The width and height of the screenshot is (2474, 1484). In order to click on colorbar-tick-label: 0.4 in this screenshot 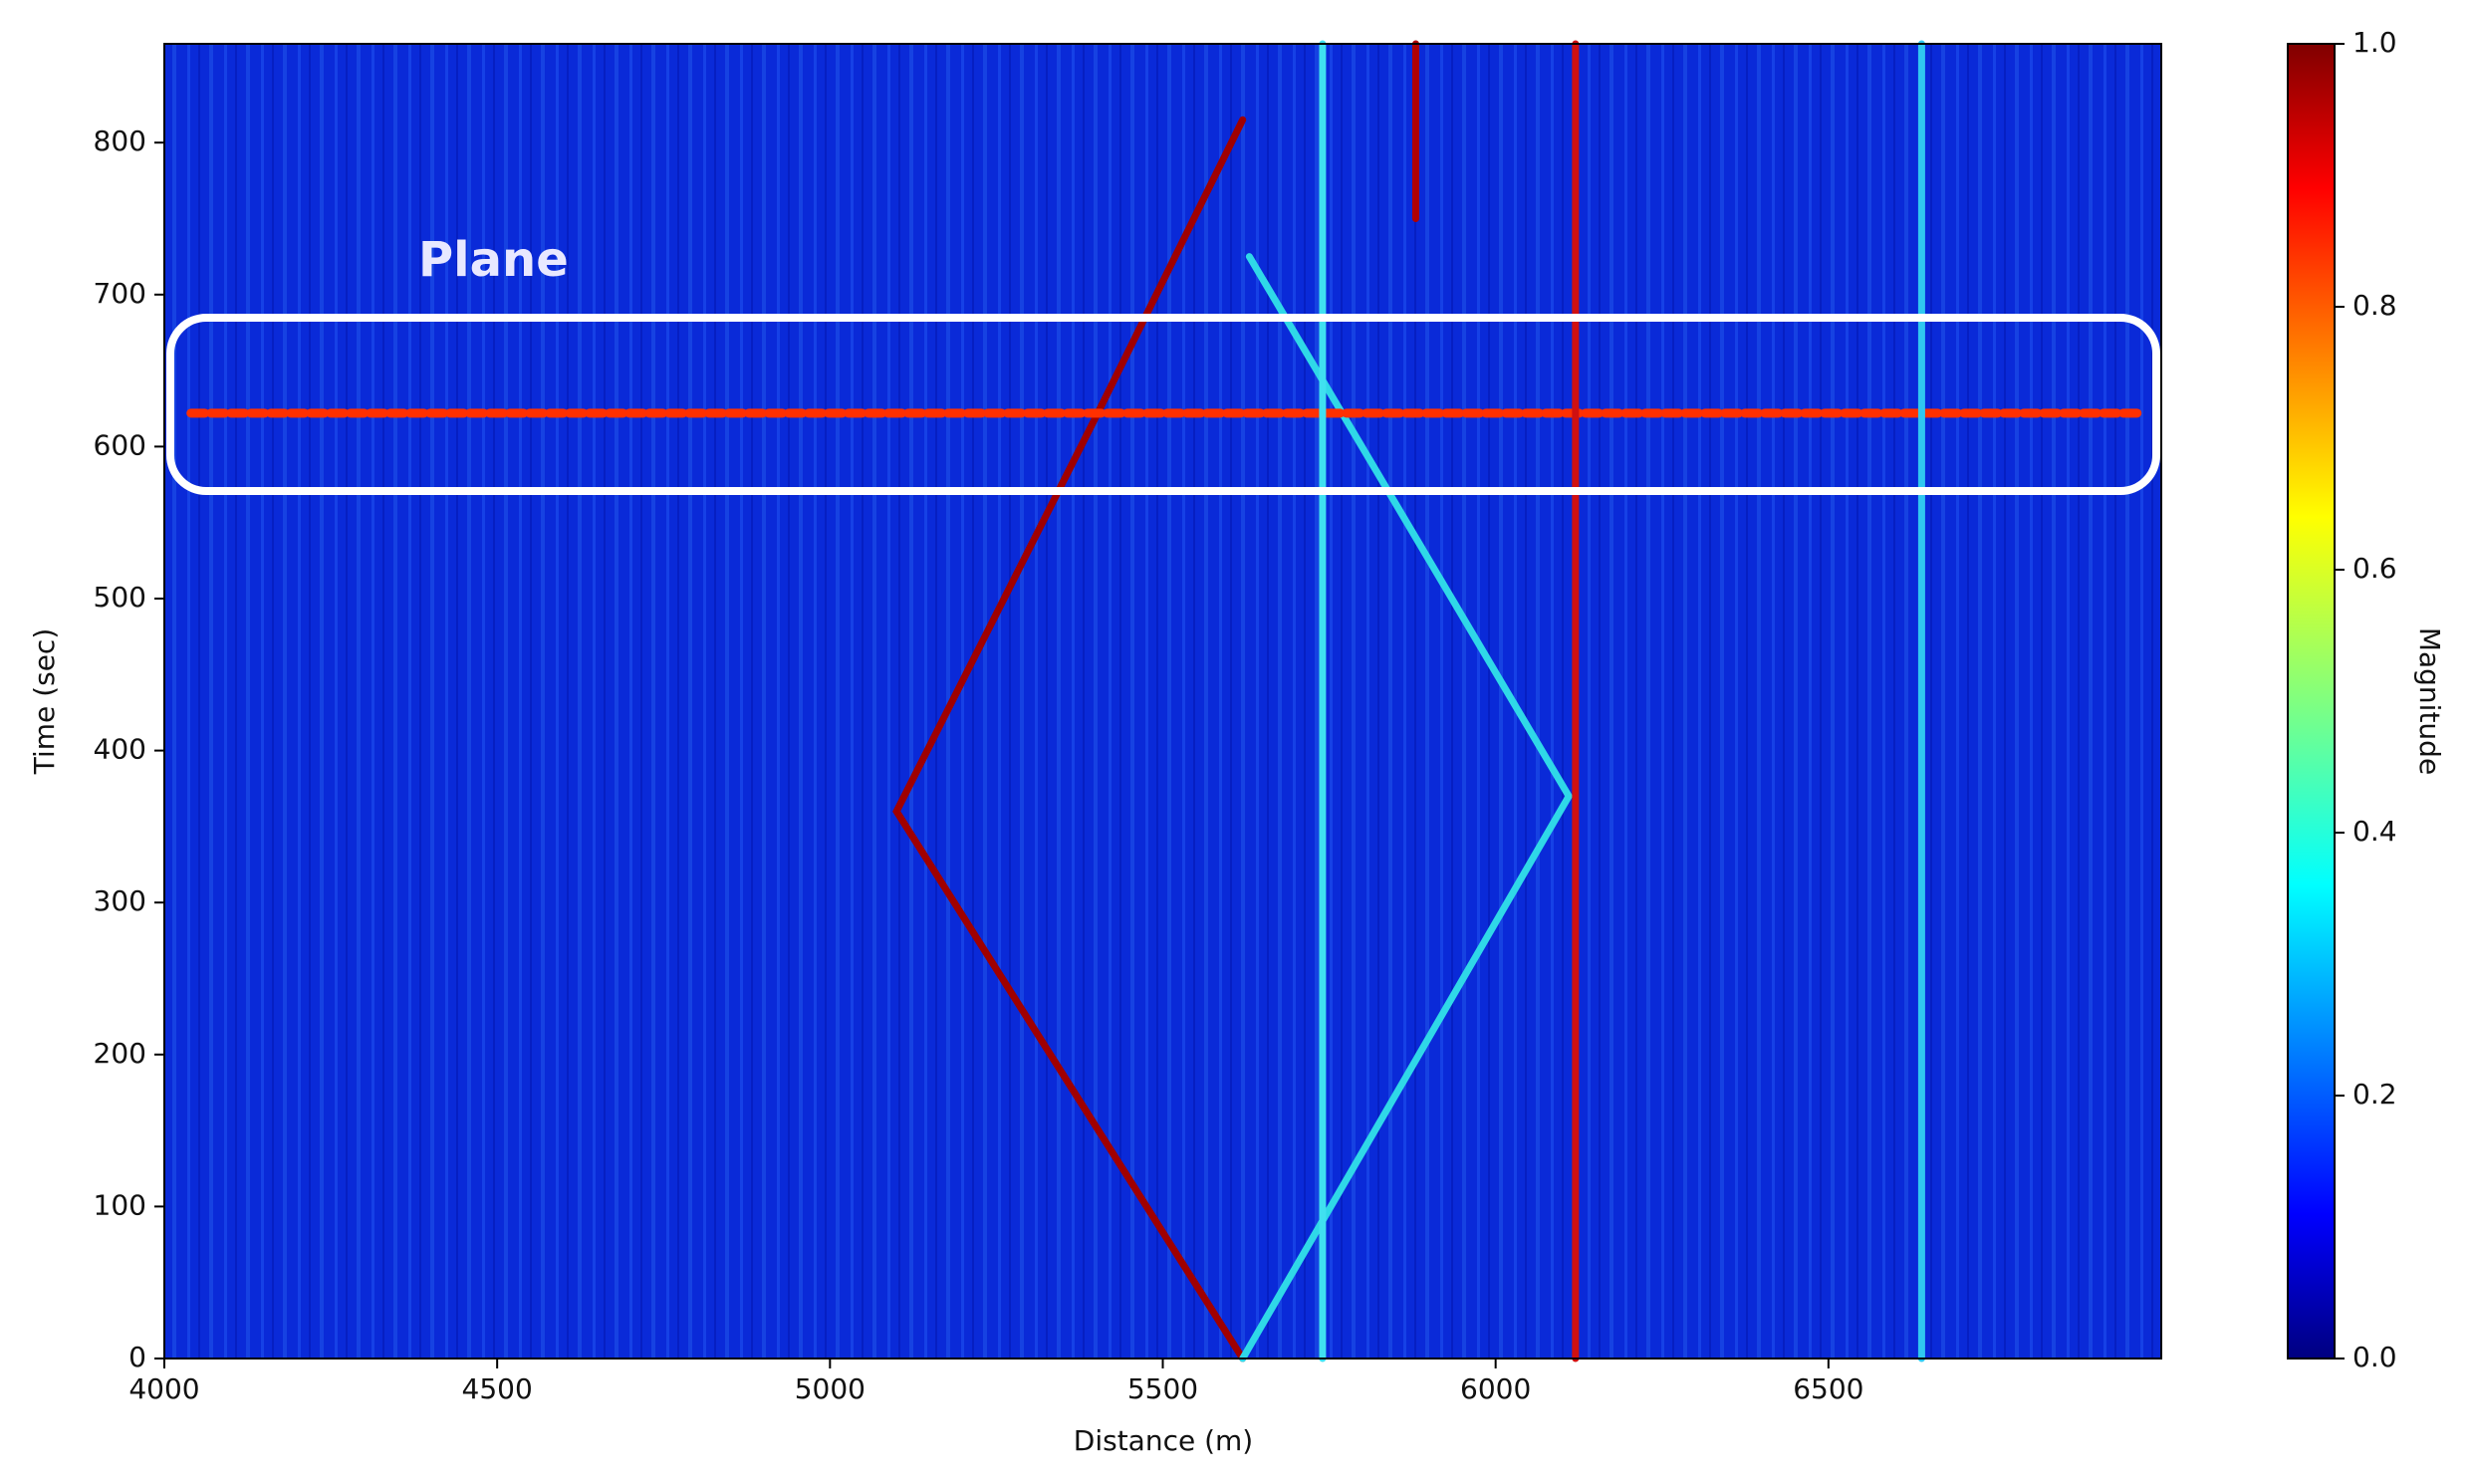, I will do `click(2374, 831)`.